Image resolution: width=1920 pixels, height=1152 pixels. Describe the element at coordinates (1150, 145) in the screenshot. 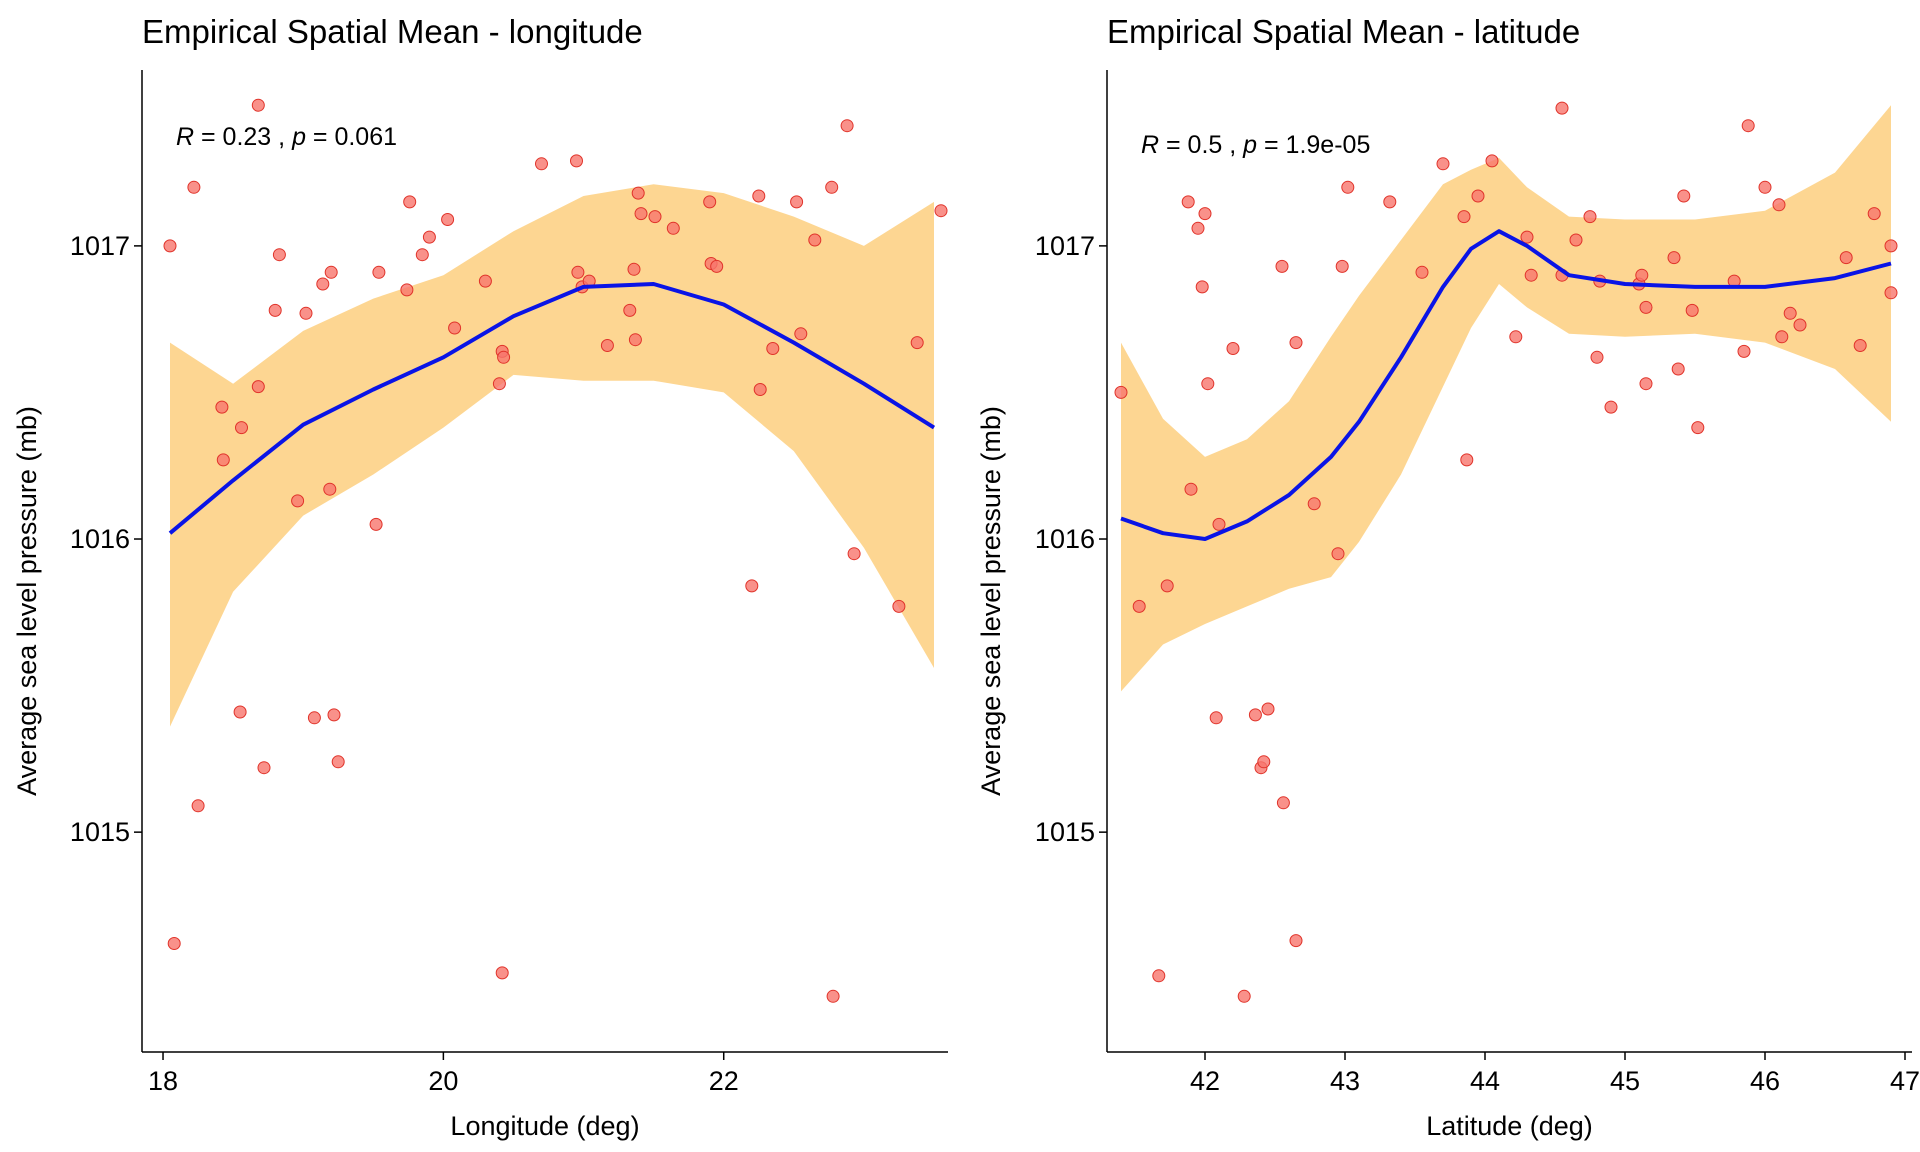

I see `stat-r-sym: R` at that location.